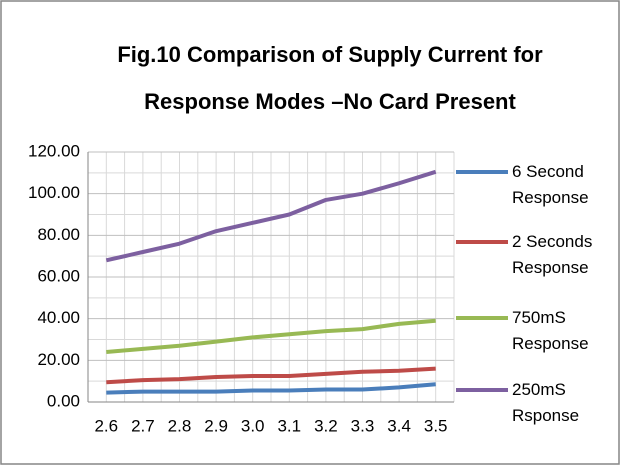 The width and height of the screenshot is (621, 466). I want to click on y-tick-label: 20.00, so click(58, 359).